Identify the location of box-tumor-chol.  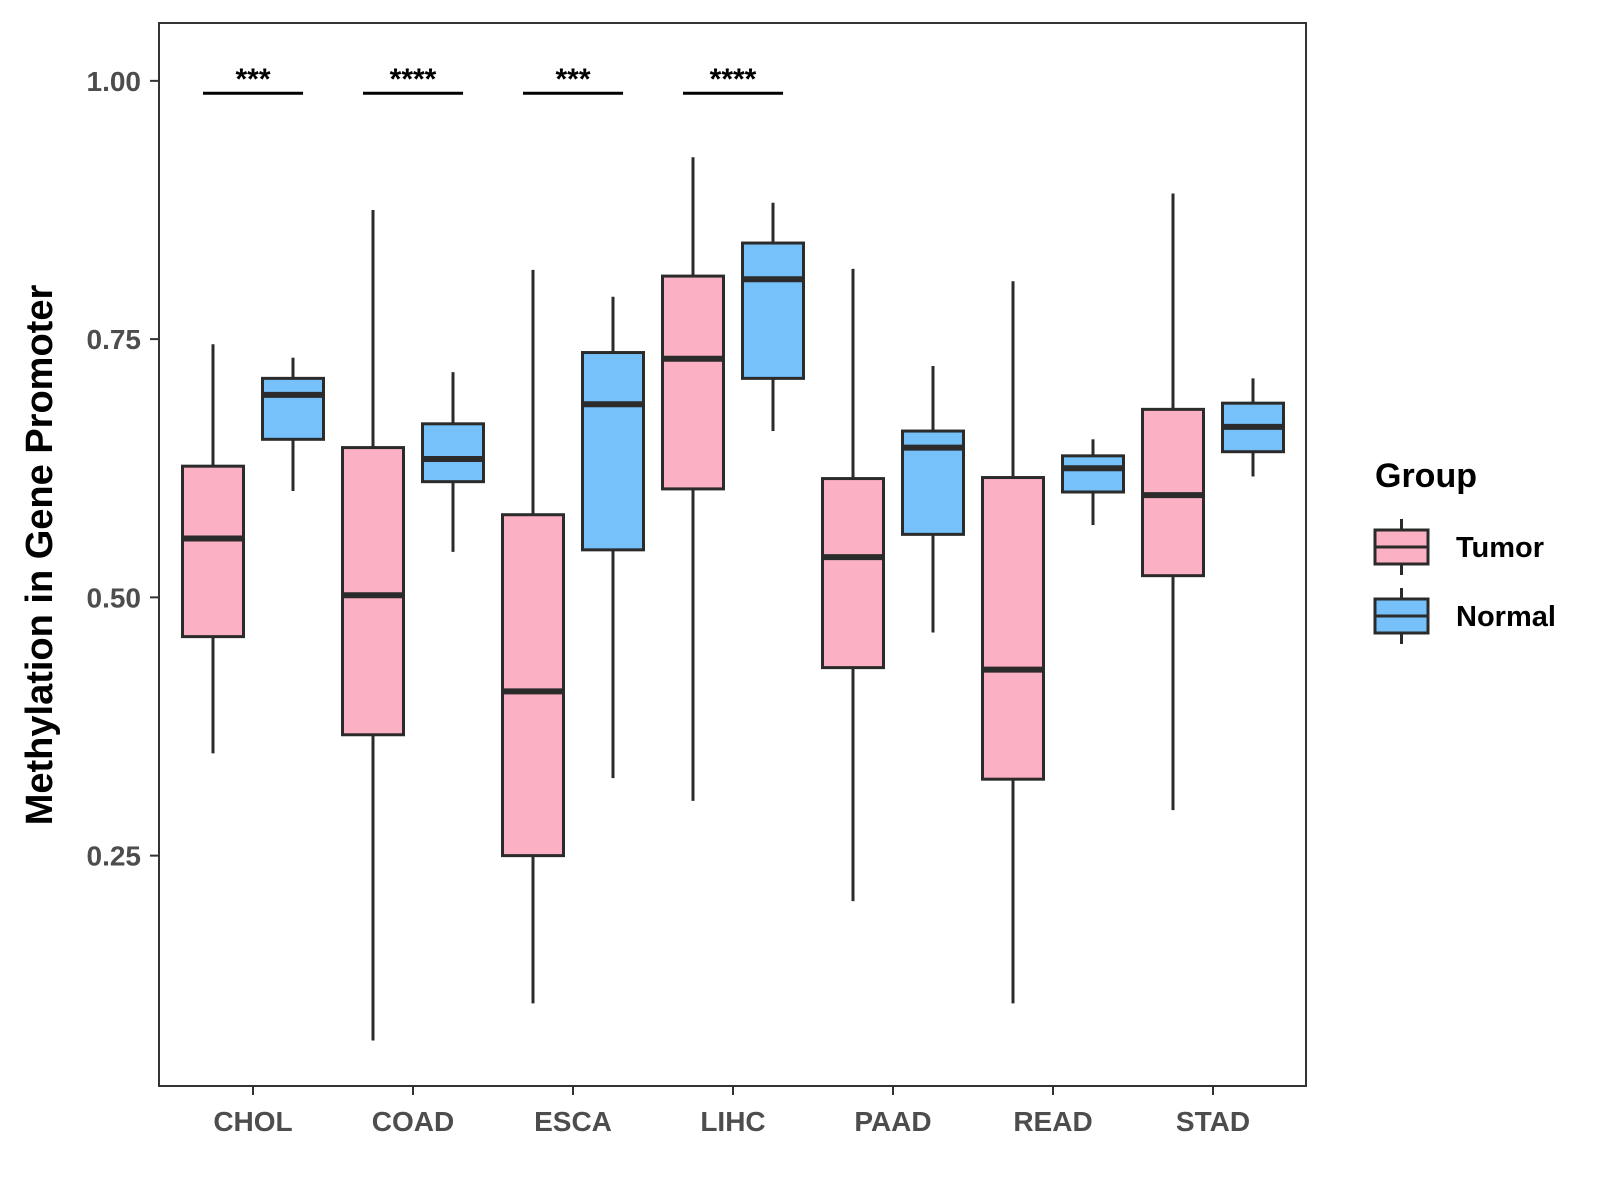
(213, 549).